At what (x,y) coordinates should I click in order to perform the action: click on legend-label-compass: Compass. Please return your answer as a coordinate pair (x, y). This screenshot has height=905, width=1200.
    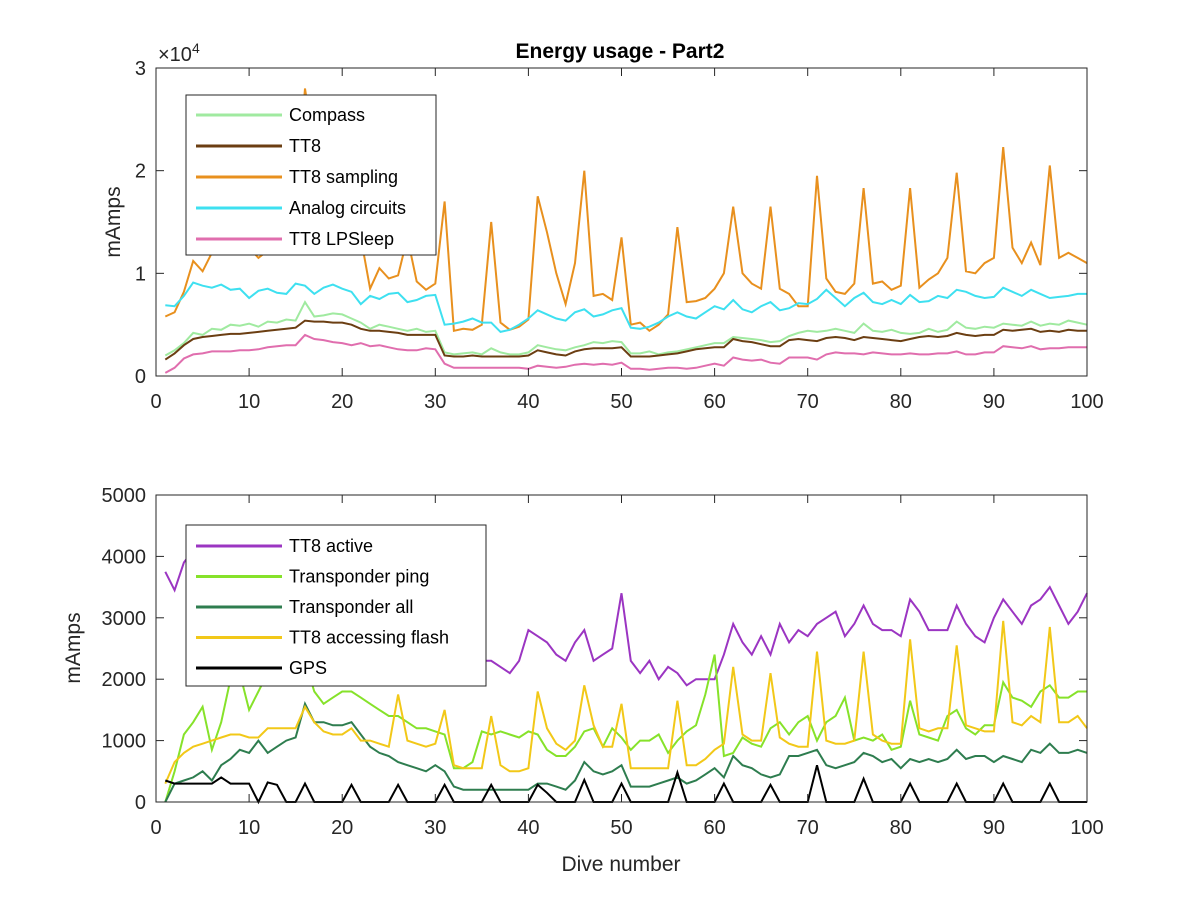
    Looking at the image, I should click on (327, 115).